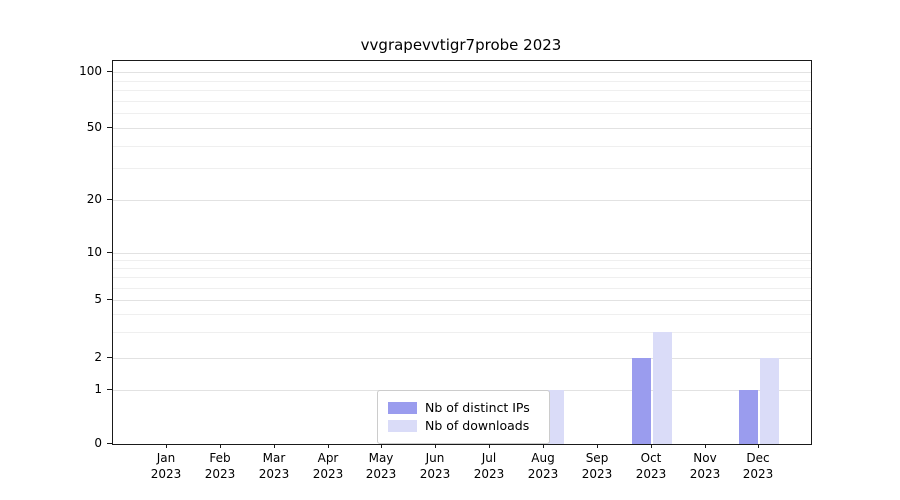 The height and width of the screenshot is (500, 900). What do you see at coordinates (705, 466) in the screenshot?
I see `x-tick-label: Nov 2023` at bounding box center [705, 466].